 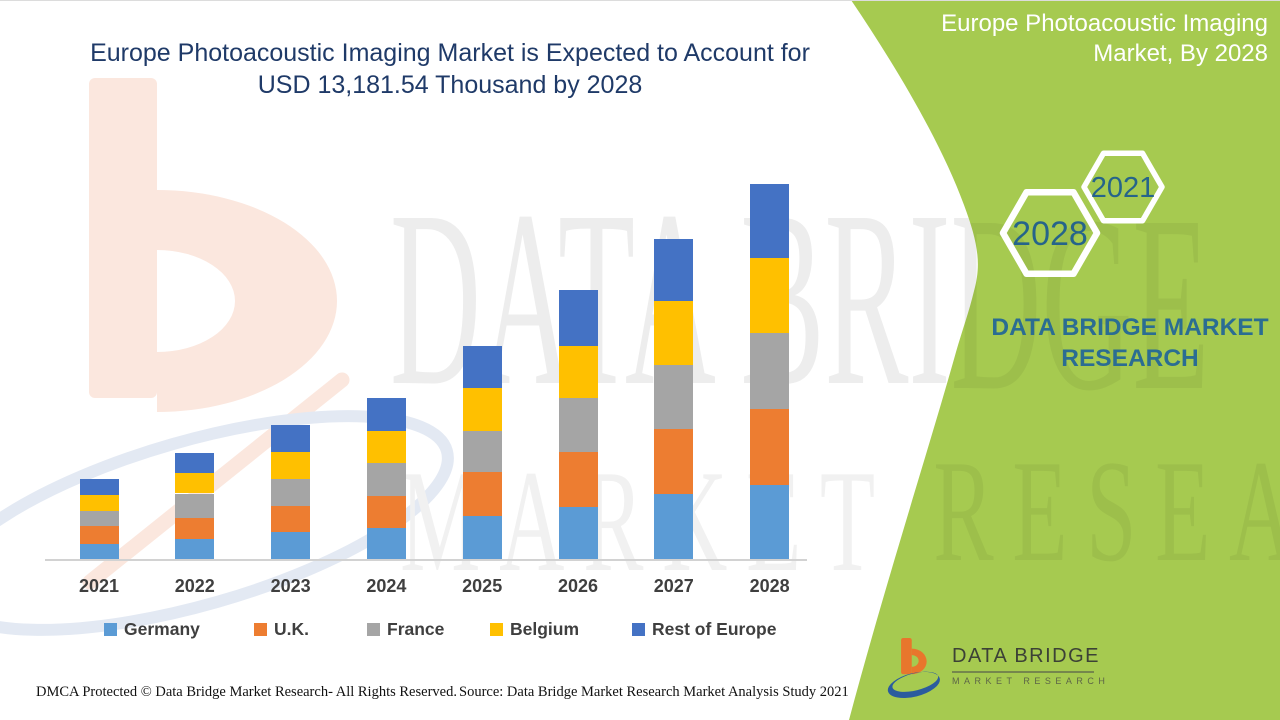 I want to click on bar-segment-rest-of-europe-2022, so click(x=195, y=463).